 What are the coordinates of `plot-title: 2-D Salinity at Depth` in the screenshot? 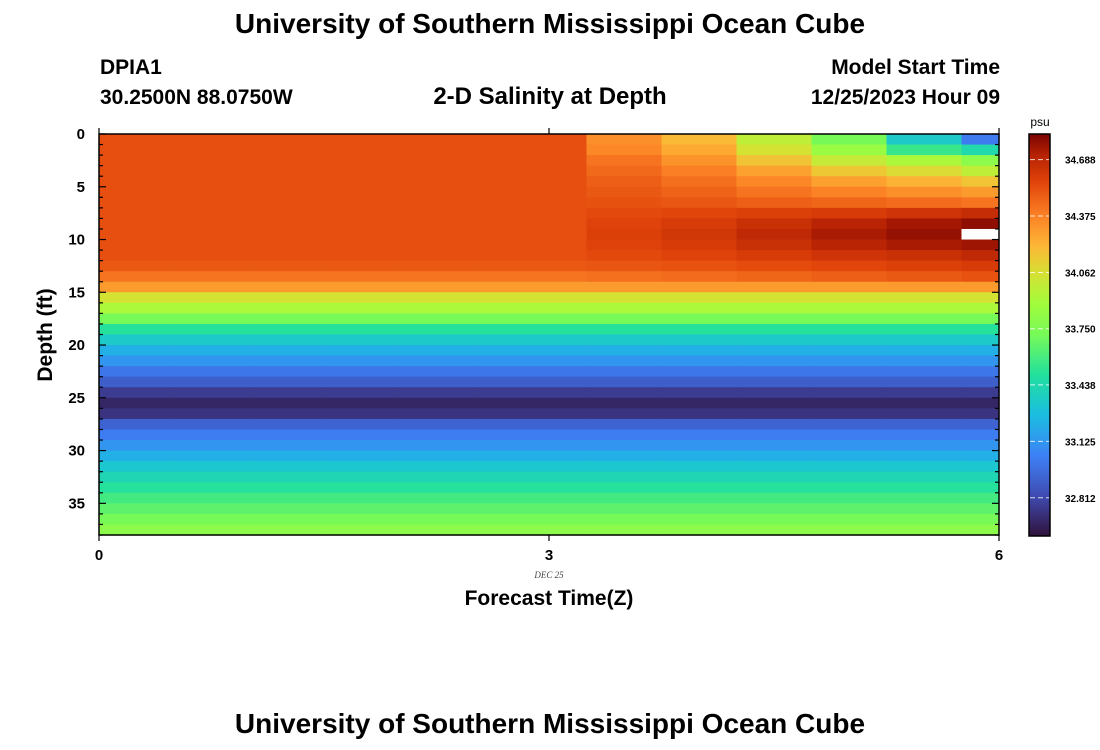 It's located at (550, 96).